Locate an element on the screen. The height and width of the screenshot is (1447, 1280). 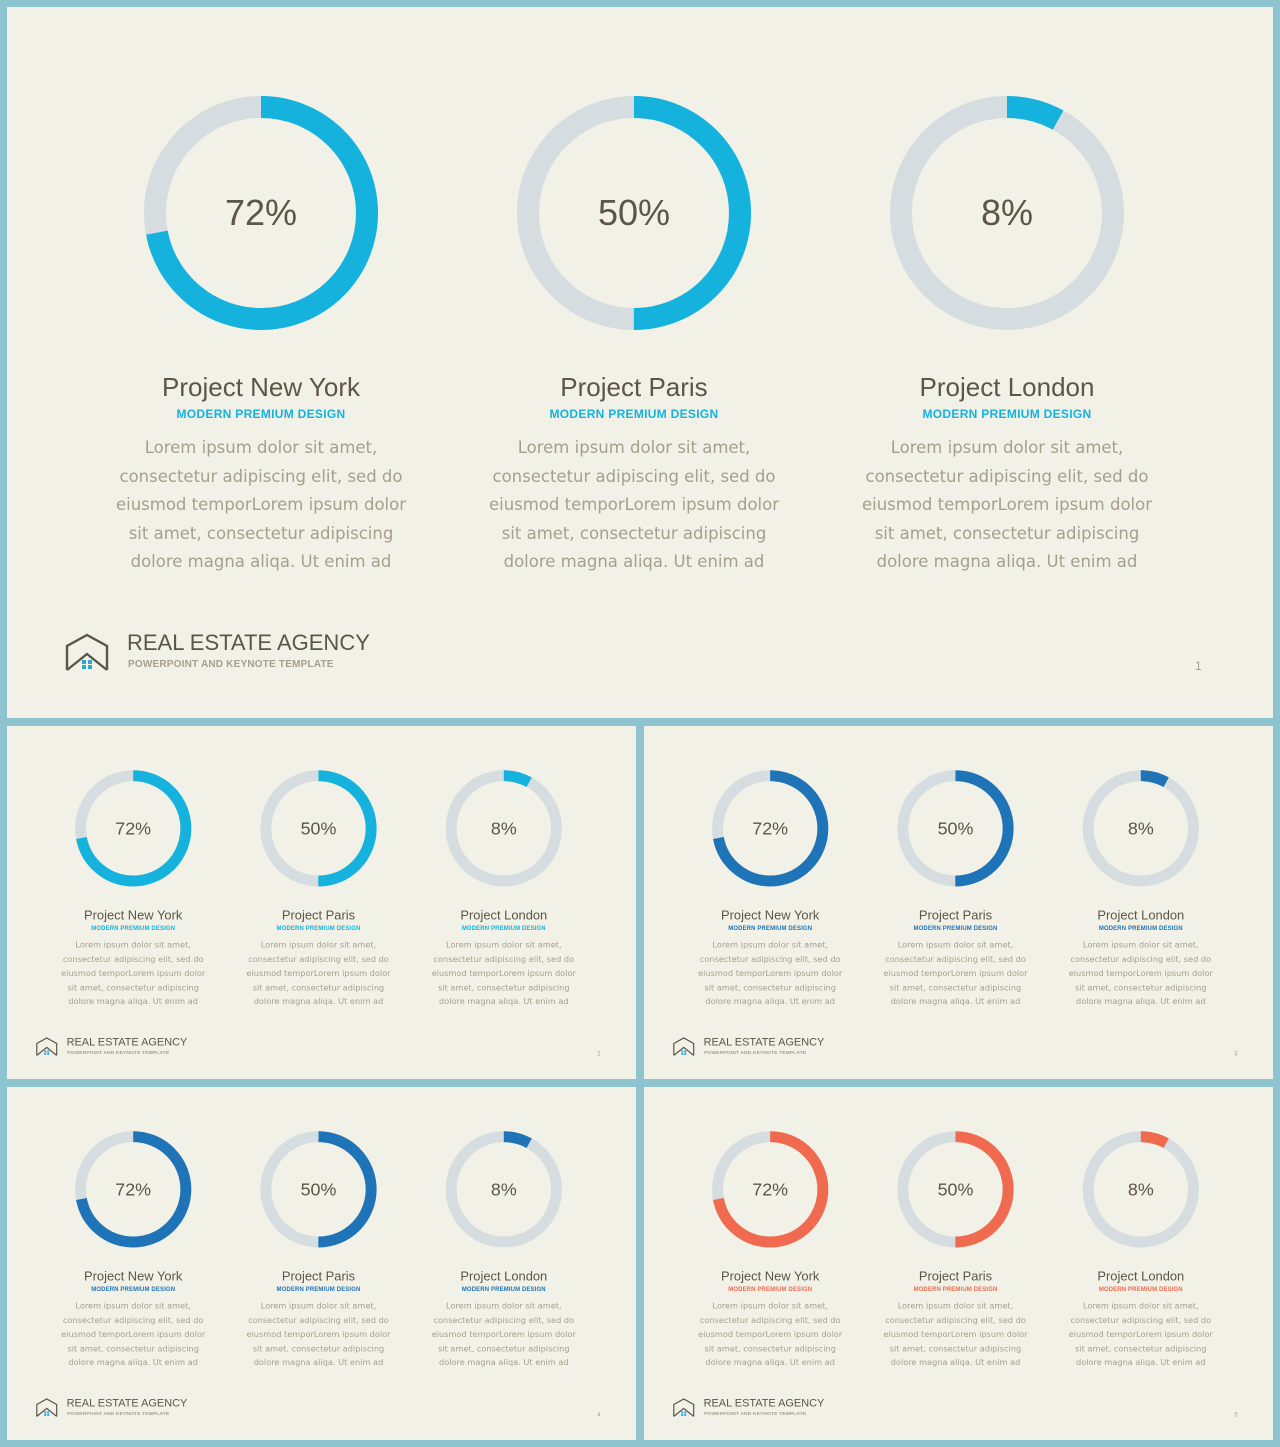
page-number: 2 is located at coordinates (599, 1053).